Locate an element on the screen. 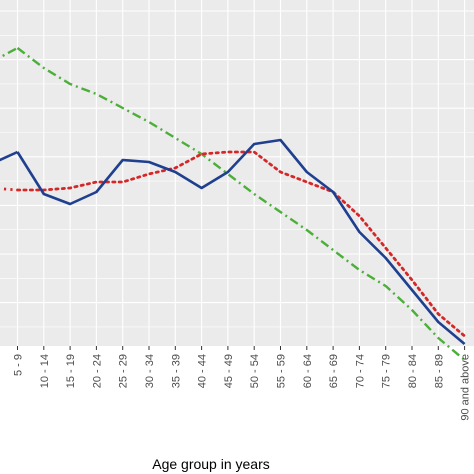 The height and width of the screenshot is (474, 474). x-axis-ticks is located at coordinates (241, 348).